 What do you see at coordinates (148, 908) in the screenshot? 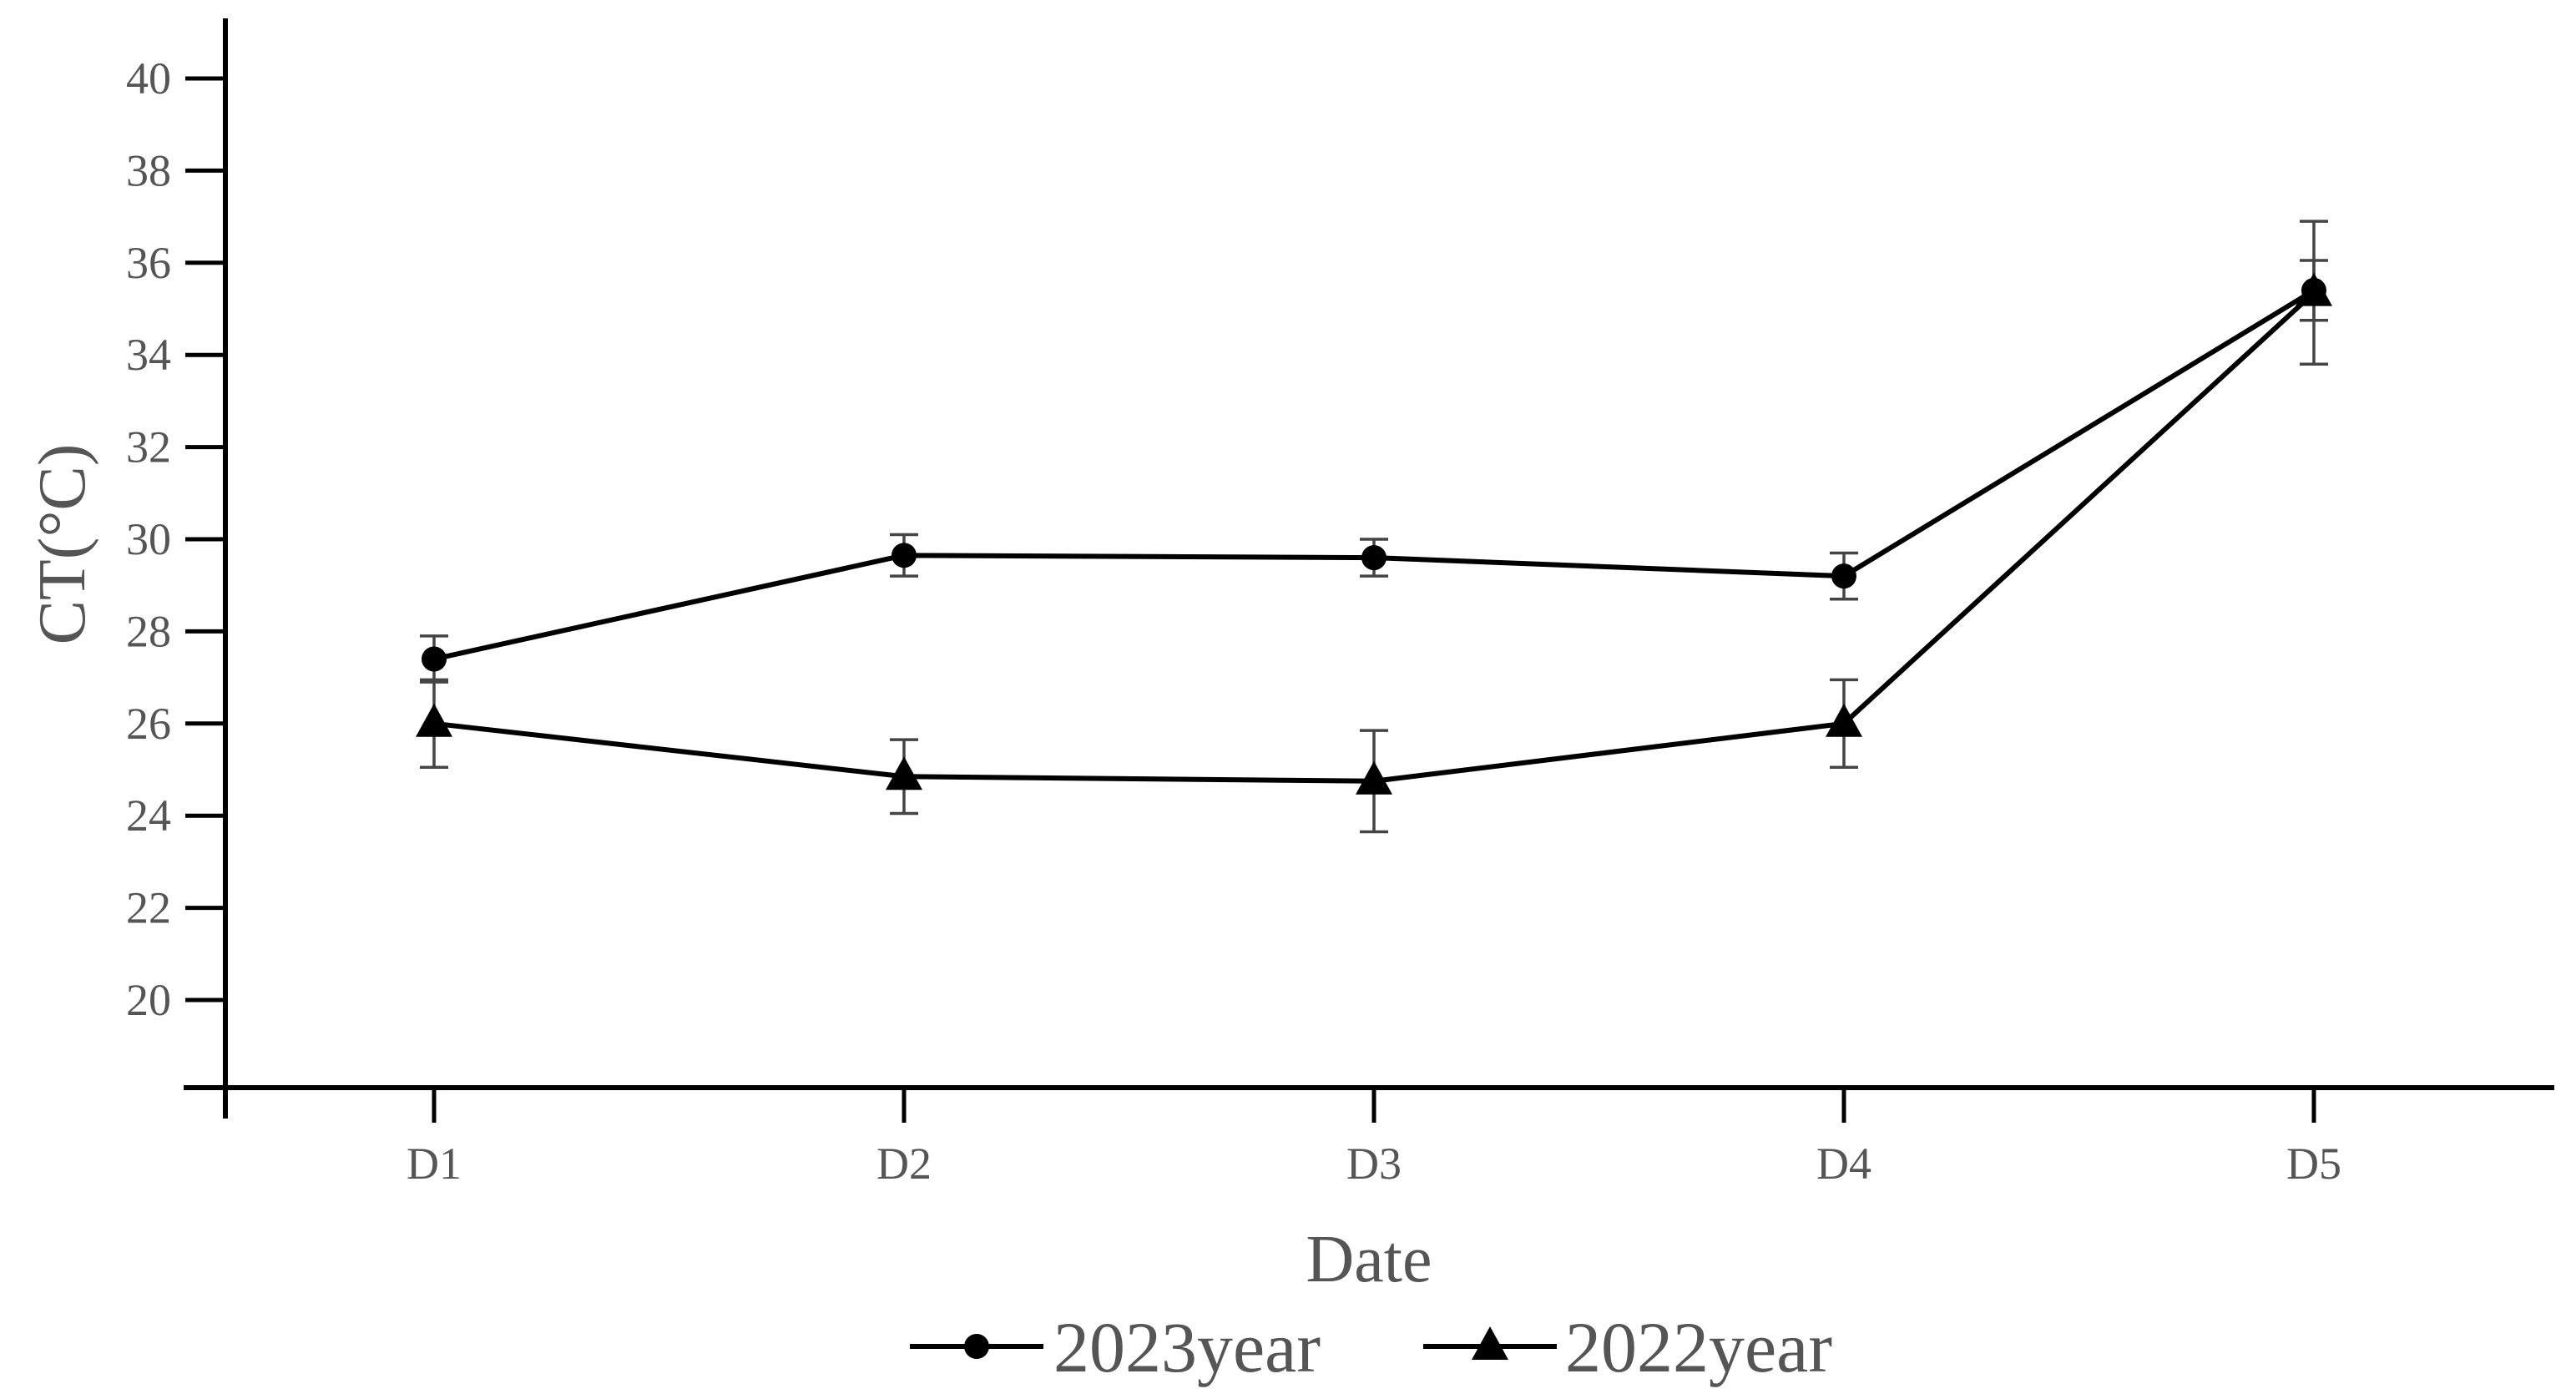
I see `y-tick-label: 22` at bounding box center [148, 908].